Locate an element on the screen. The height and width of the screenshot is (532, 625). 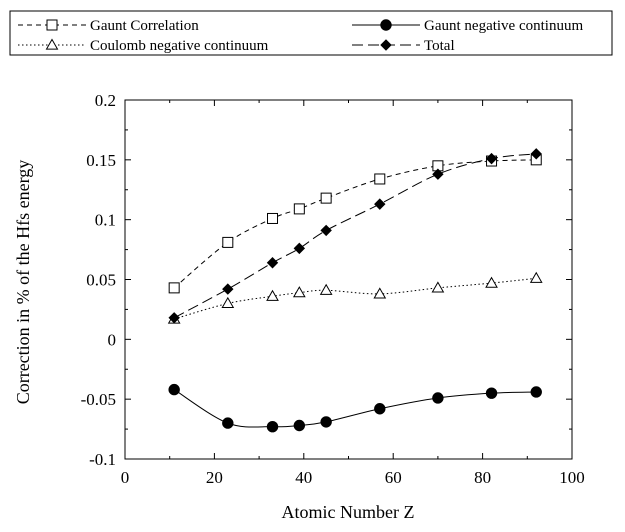
x-tick-label: 40 is located at coordinates (303, 477).